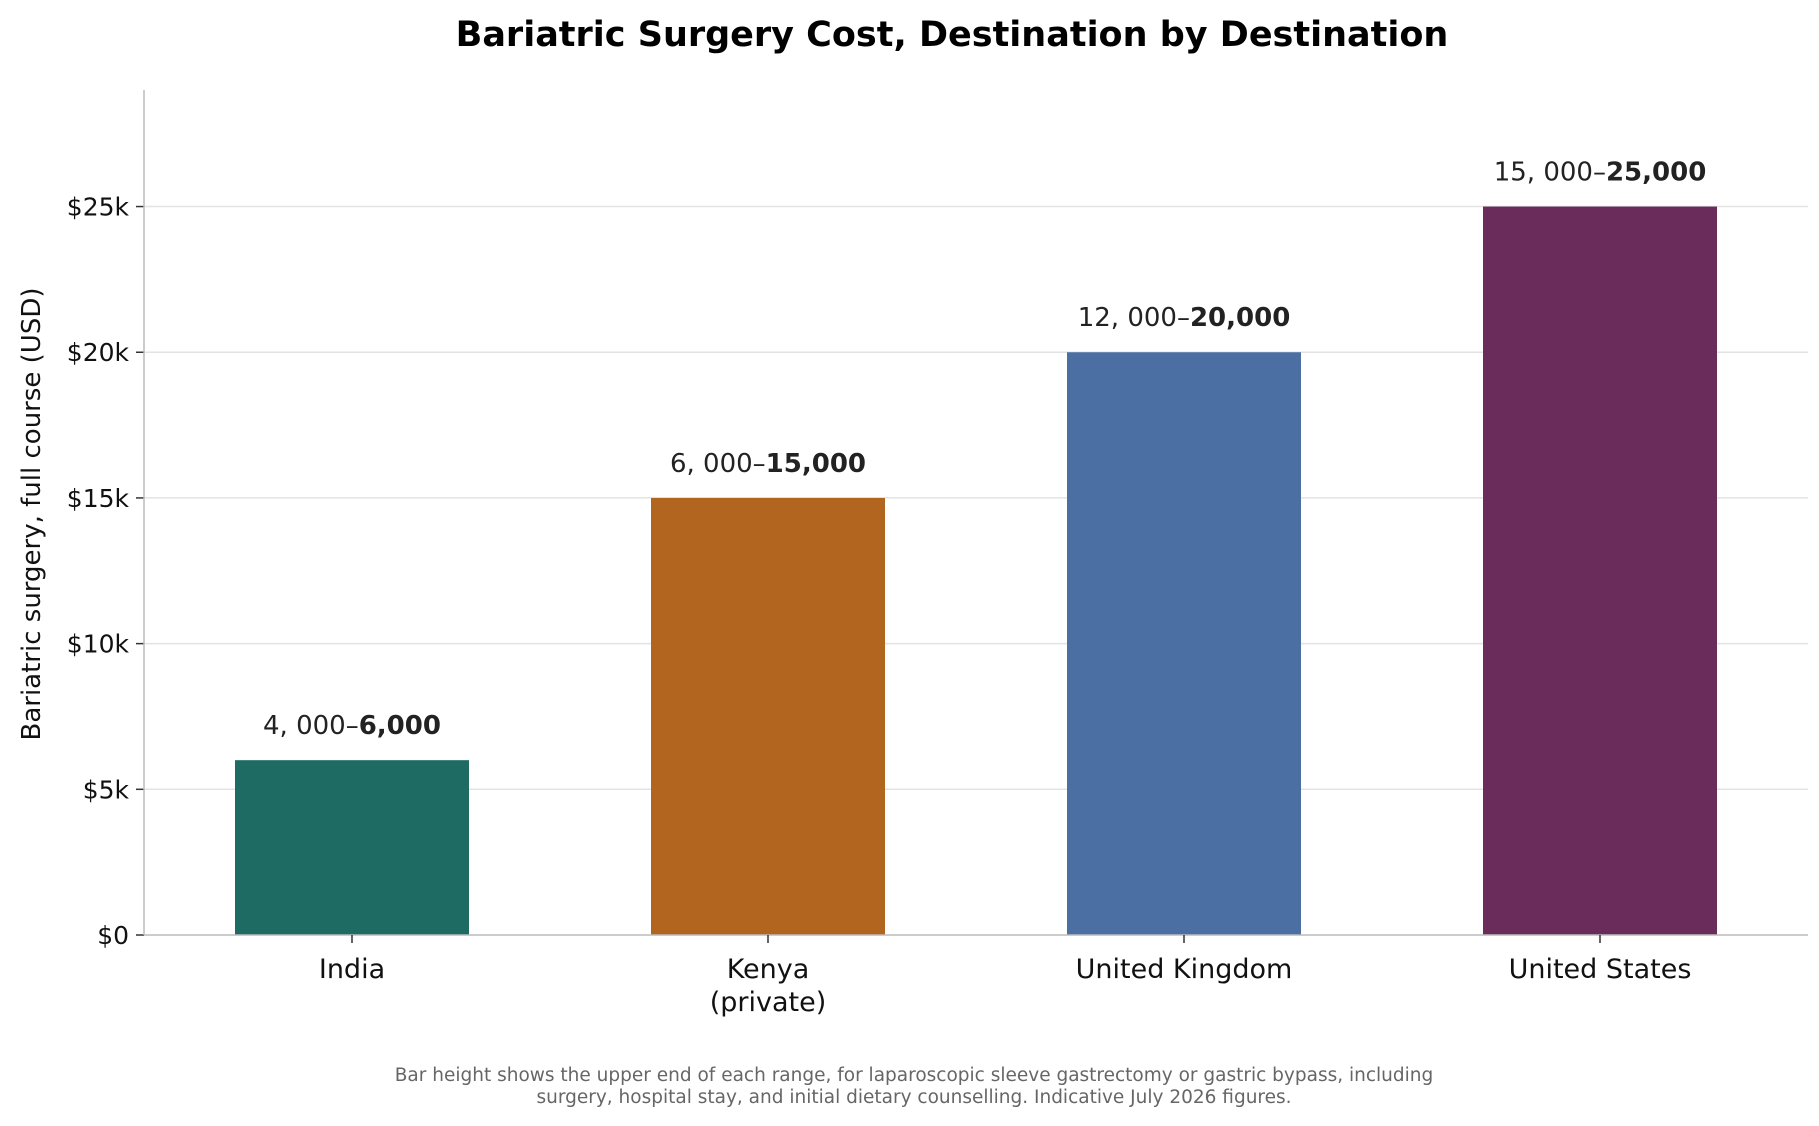  I want to click on y-tick-label: $25k, so click(98, 207).